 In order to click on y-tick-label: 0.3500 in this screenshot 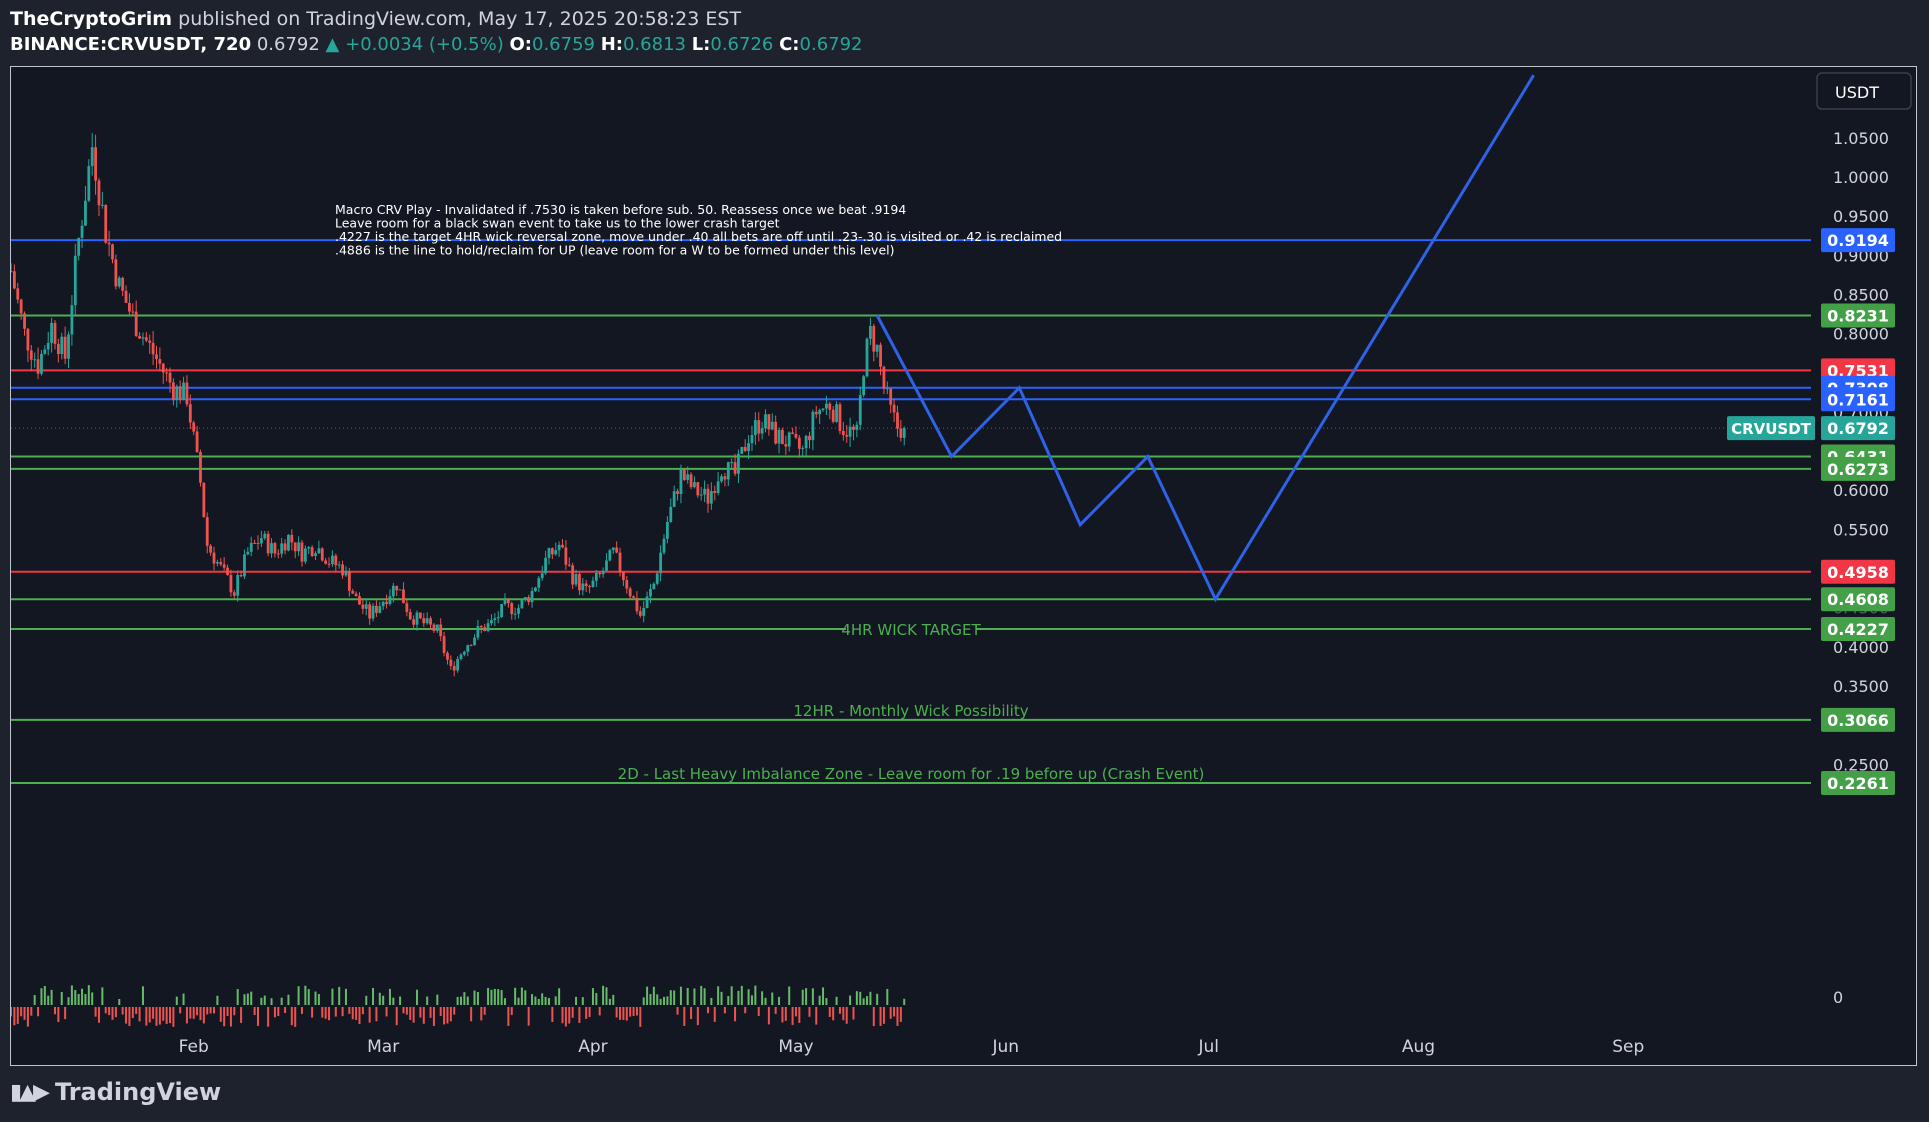, I will do `click(1861, 686)`.